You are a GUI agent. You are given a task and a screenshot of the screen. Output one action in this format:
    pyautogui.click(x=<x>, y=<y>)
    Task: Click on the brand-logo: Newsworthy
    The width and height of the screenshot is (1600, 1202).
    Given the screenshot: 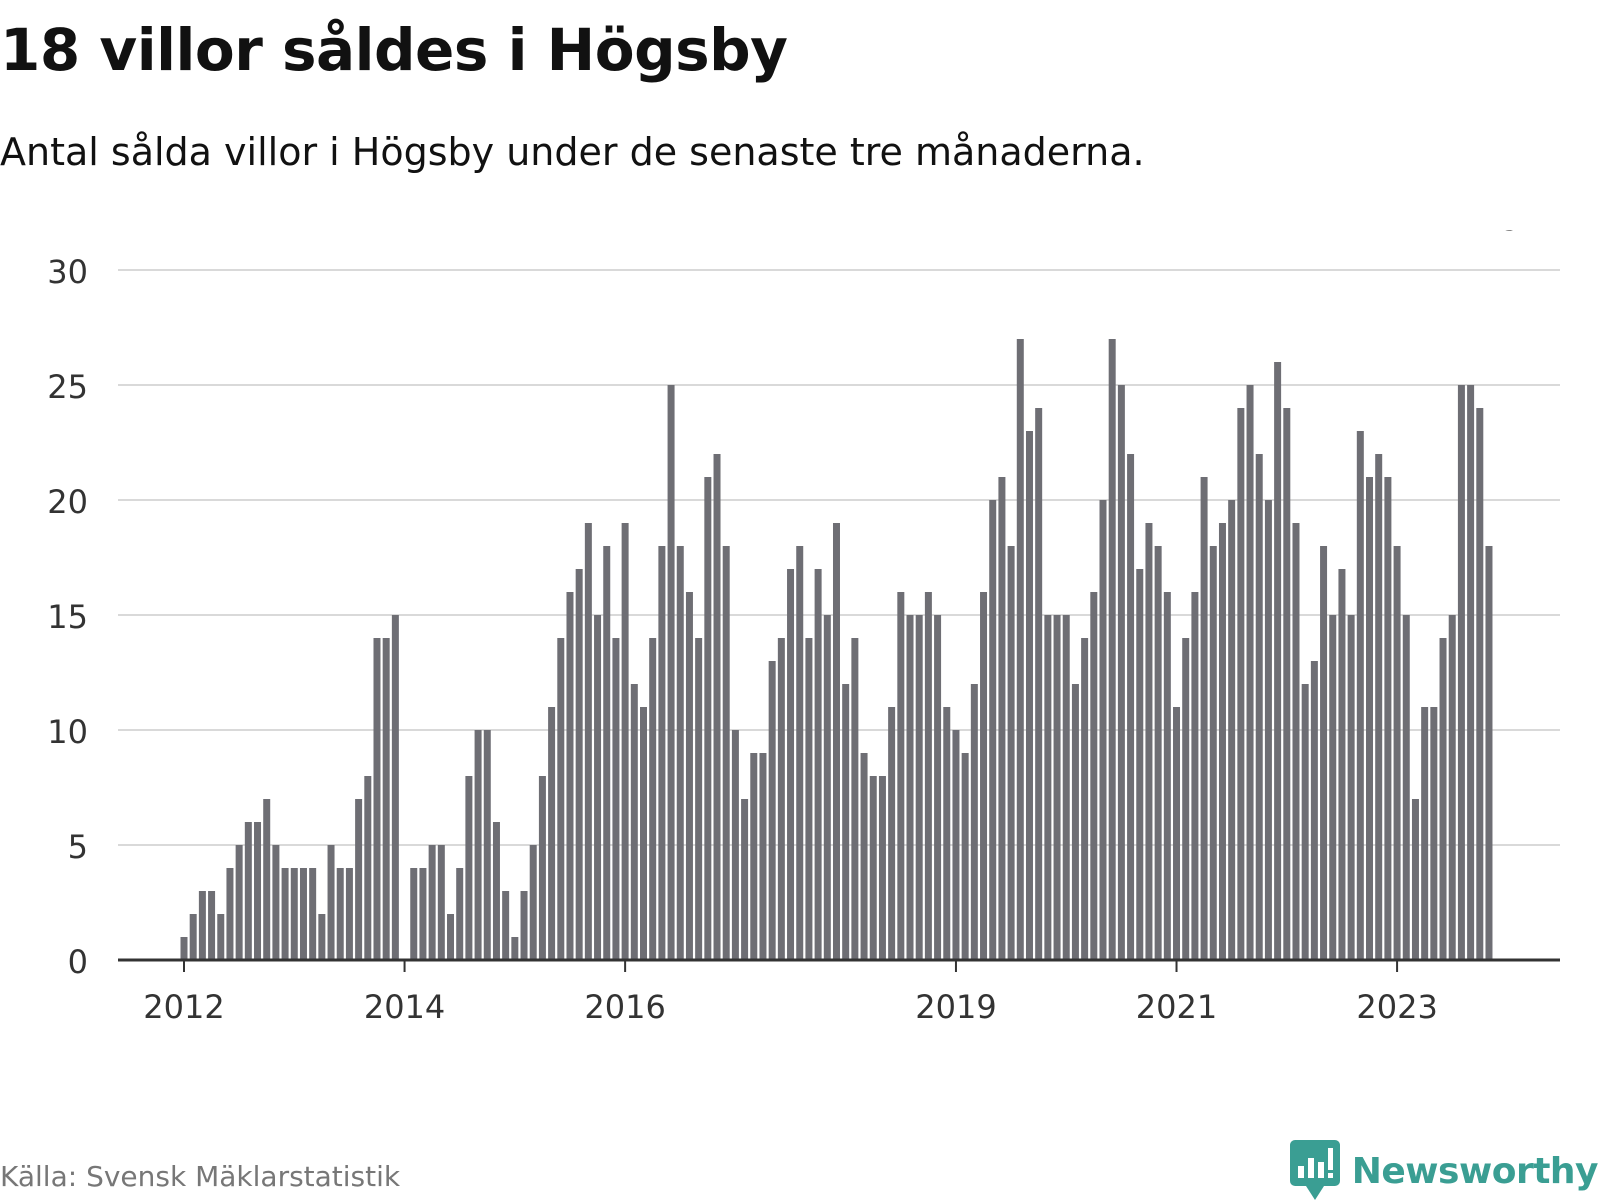 What is the action you would take?
    pyautogui.click(x=1444, y=1171)
    